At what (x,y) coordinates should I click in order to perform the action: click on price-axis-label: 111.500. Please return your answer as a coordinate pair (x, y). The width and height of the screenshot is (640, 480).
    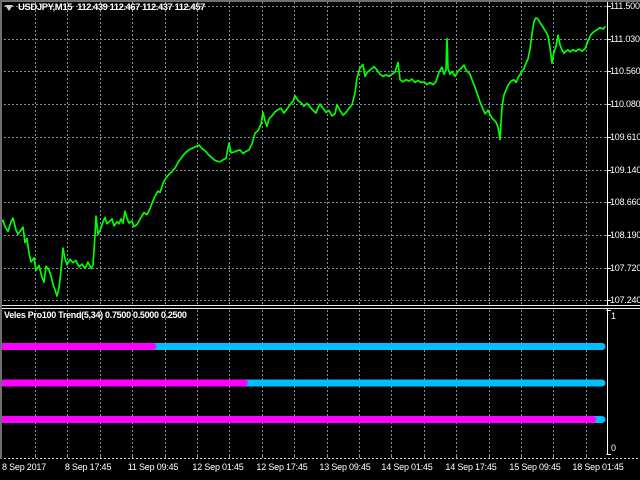
    Looking at the image, I should click on (625, 6).